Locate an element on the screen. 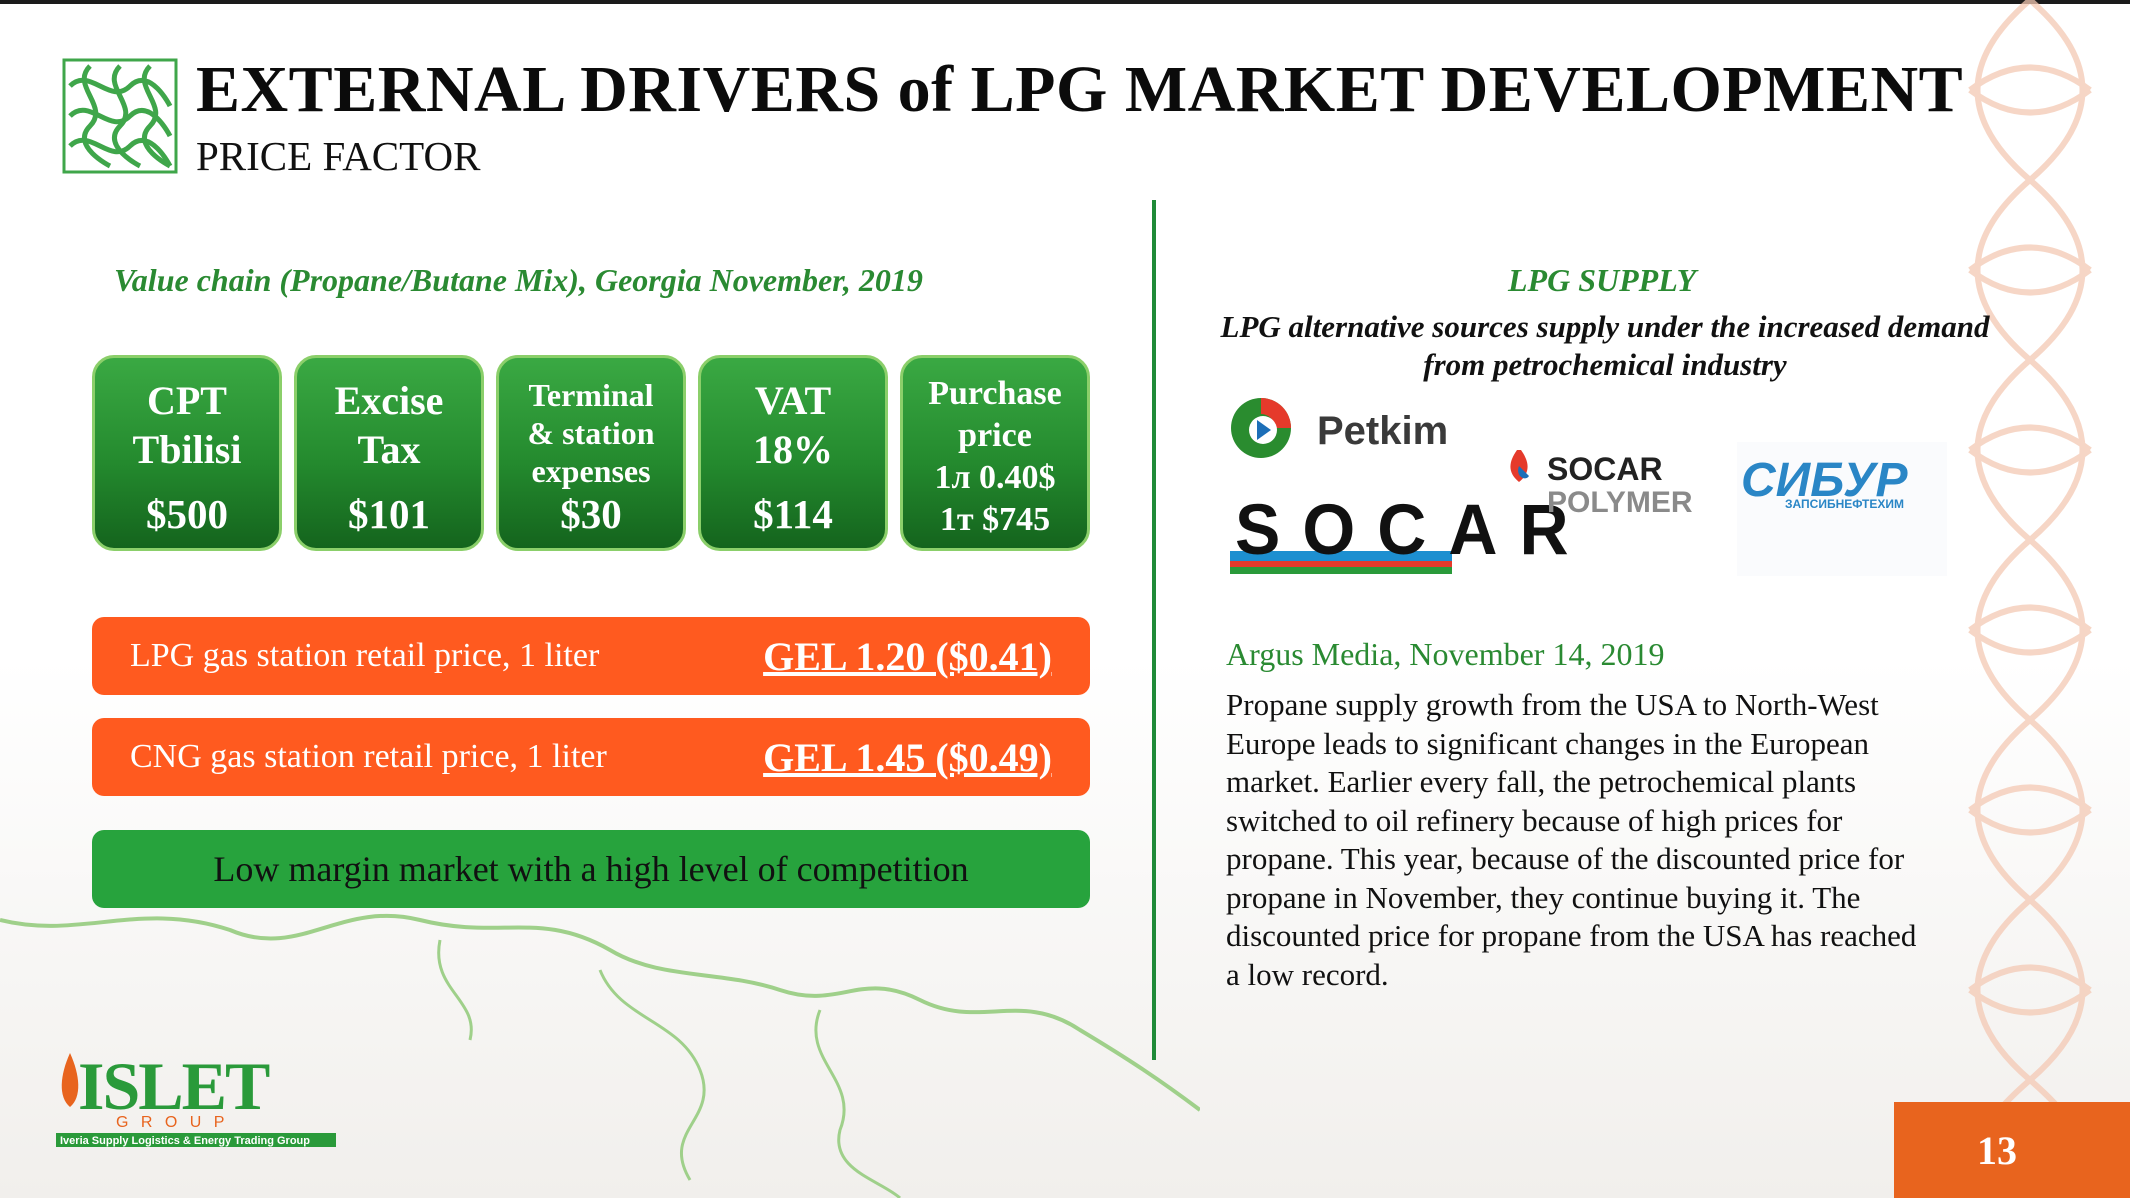 The height and width of the screenshot is (1198, 2130). page-number: 13 is located at coordinates (1997, 1150).